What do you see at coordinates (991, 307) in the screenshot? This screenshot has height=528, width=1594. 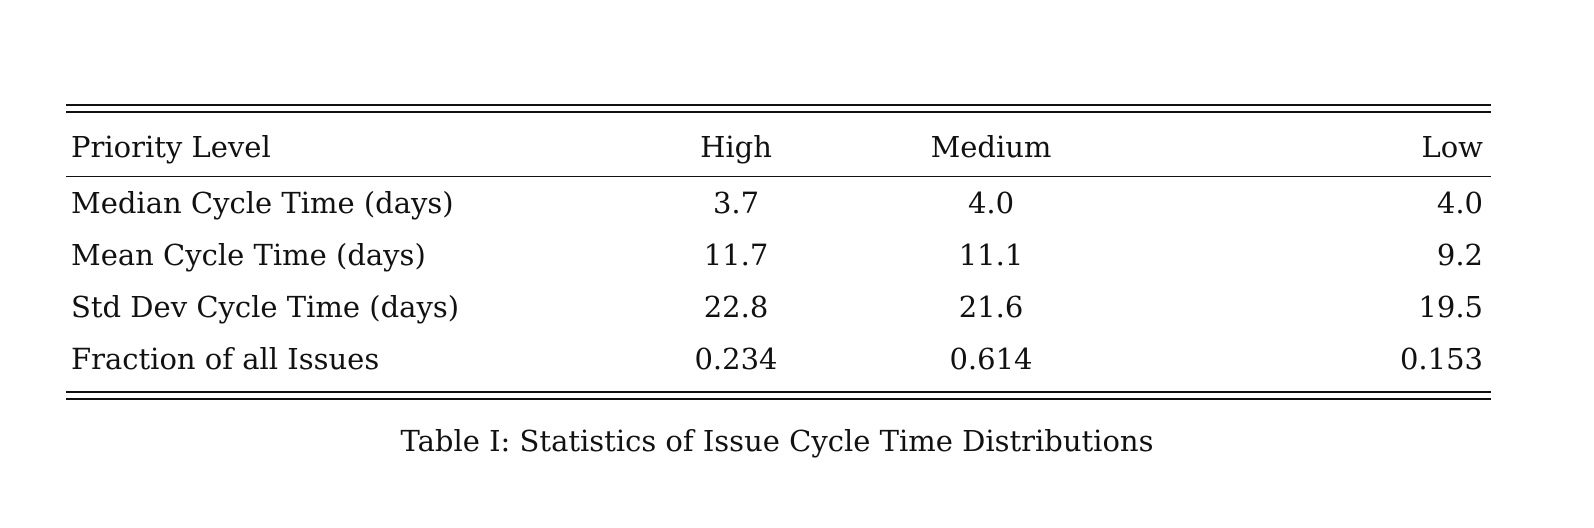 I see `cell-medium: 21.6` at bounding box center [991, 307].